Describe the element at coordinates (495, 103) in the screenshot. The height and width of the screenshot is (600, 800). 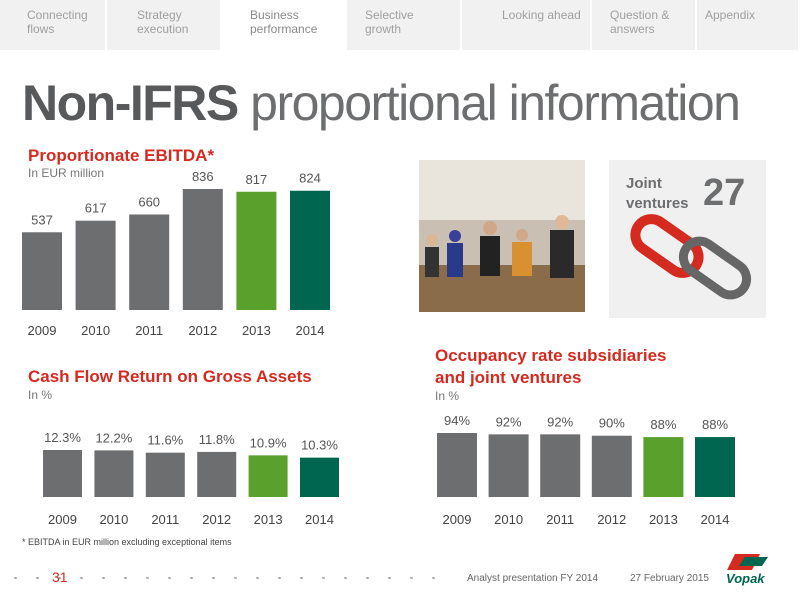
I see `title-rest: proportional information` at that location.